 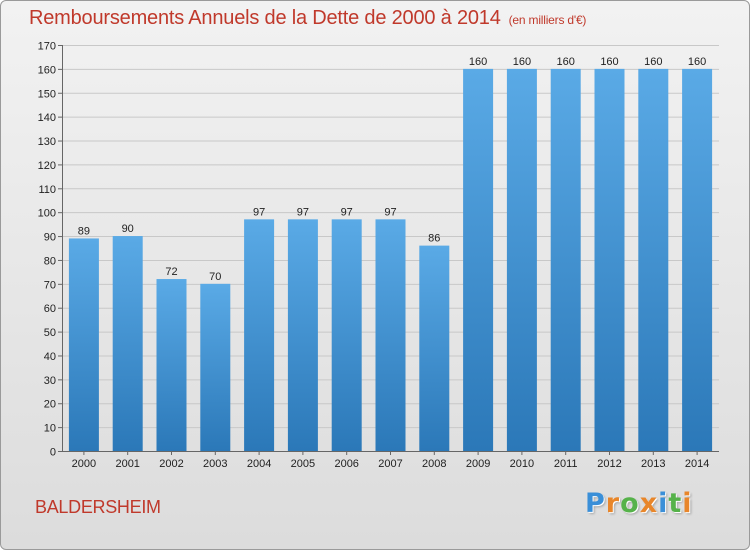 What do you see at coordinates (50, 429) in the screenshot?
I see `y-tick-label: 10` at bounding box center [50, 429].